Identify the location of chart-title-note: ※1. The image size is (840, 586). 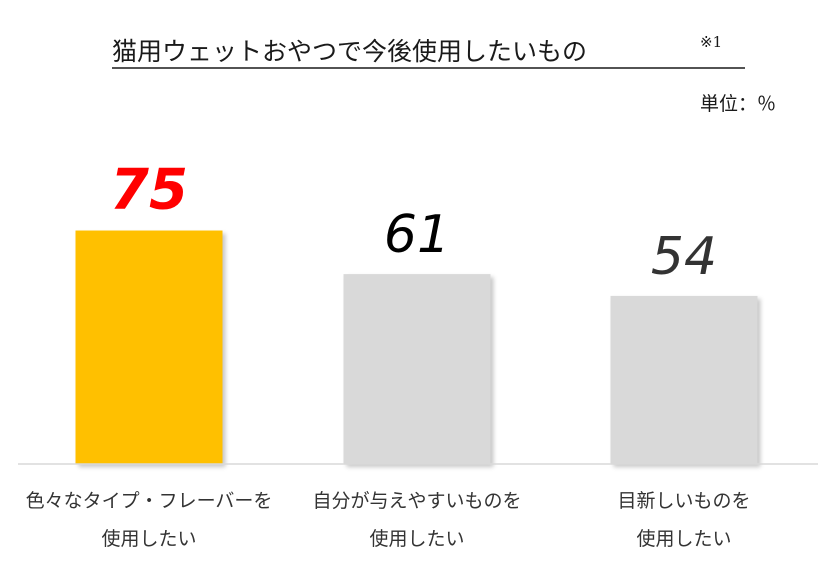
(711, 42).